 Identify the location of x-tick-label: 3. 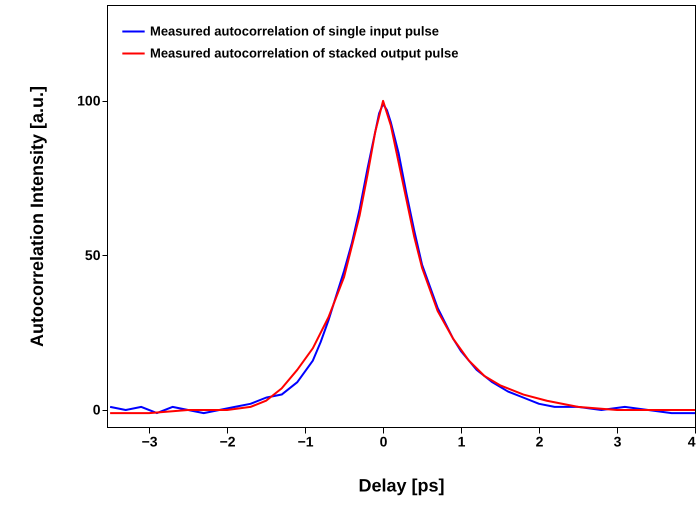
(618, 442).